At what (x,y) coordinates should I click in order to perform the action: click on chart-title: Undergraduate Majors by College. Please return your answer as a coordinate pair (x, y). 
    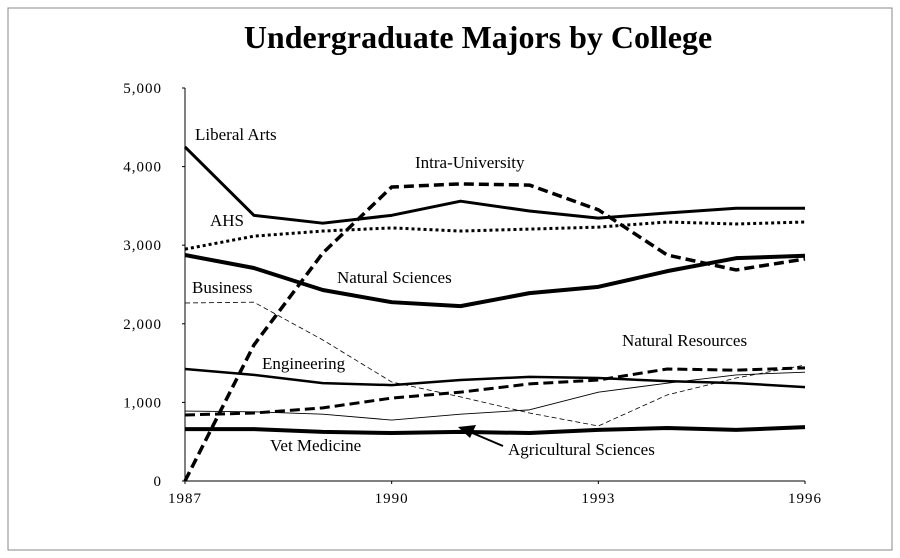
    Looking at the image, I should click on (478, 37).